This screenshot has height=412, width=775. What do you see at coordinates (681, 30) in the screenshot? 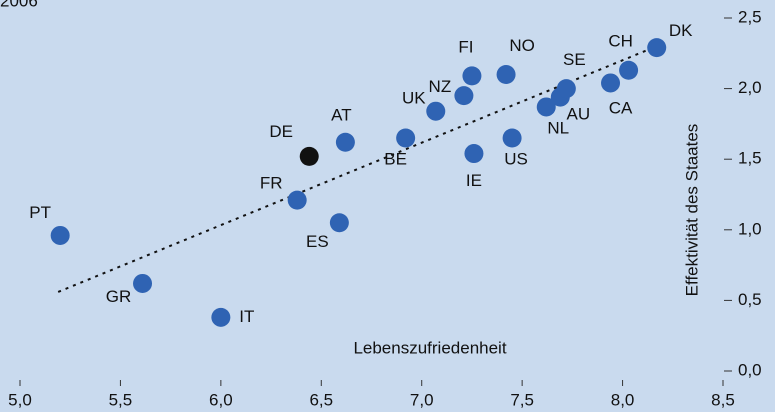
I see `point-label: DK` at bounding box center [681, 30].